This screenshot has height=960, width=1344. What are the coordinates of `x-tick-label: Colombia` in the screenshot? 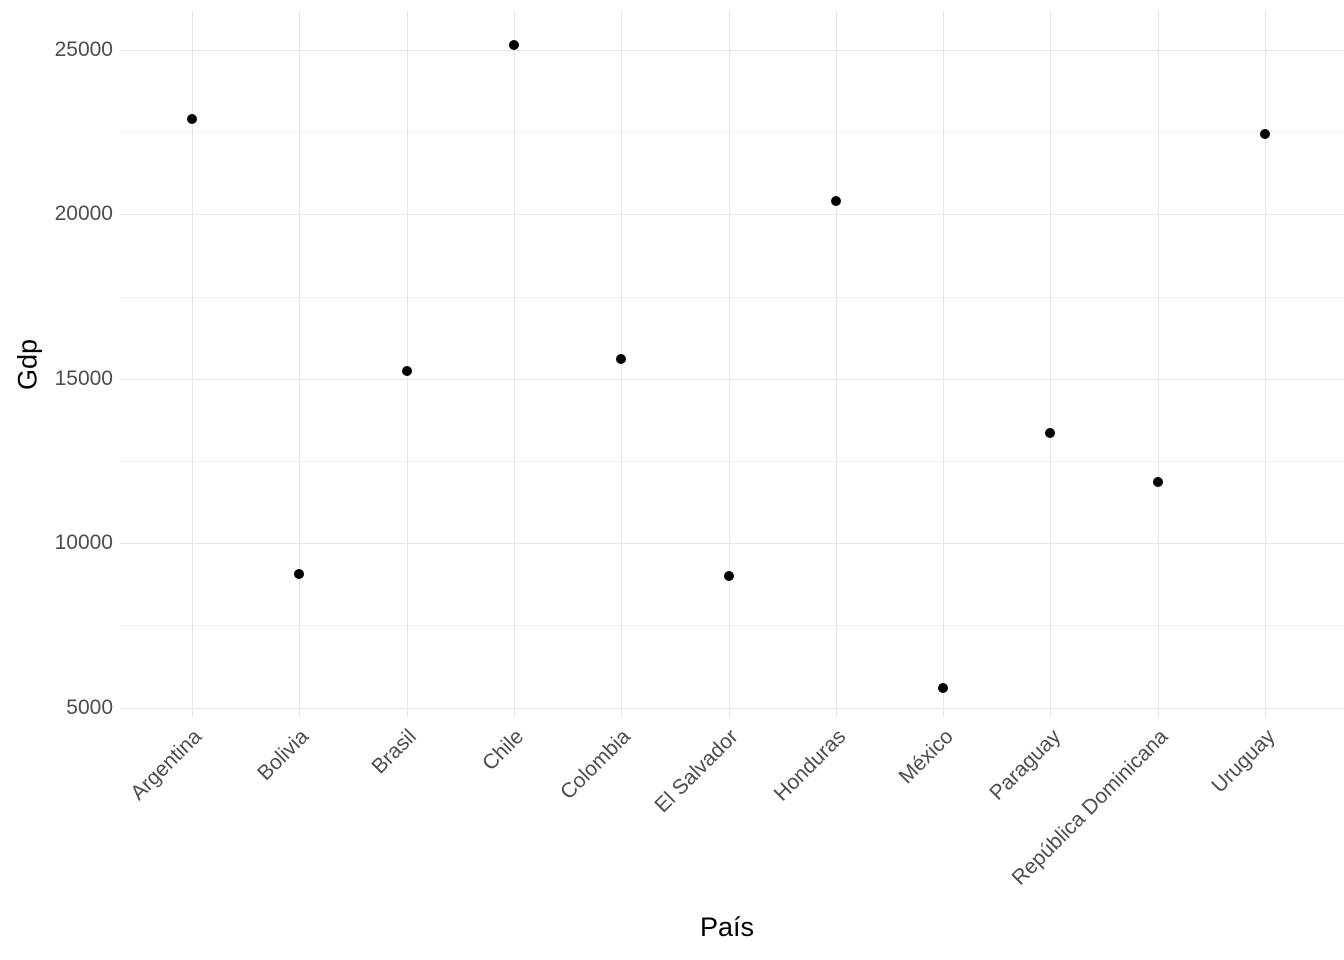 It's located at (596, 764).